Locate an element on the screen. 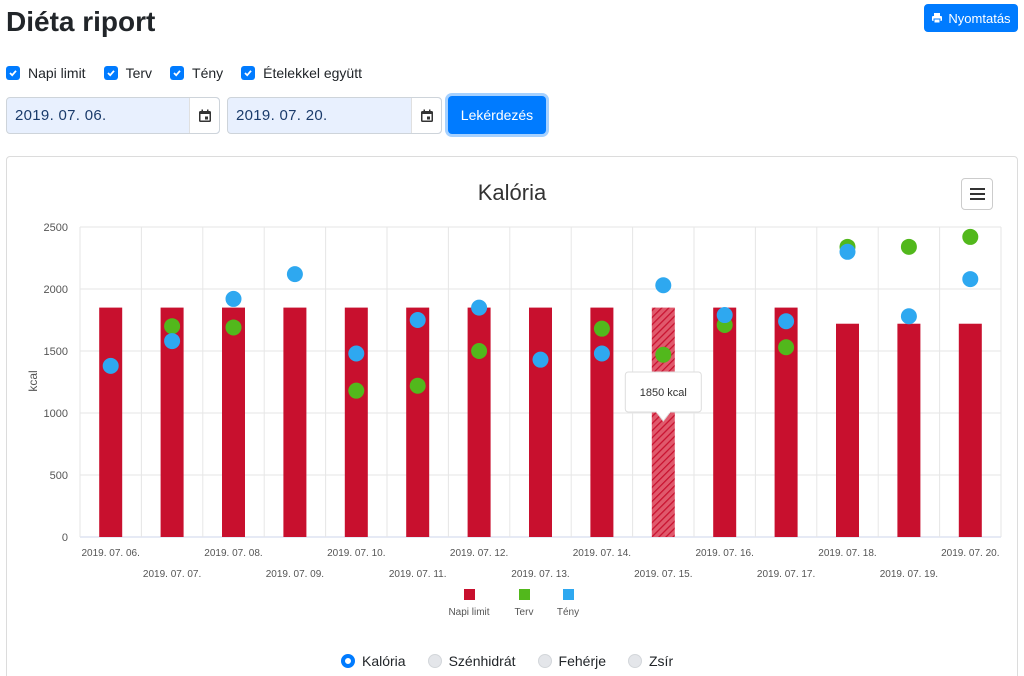 The image size is (1024, 676). checkbox-etelekkel-egyutt: Ételekkel együtt is located at coordinates (301, 73).